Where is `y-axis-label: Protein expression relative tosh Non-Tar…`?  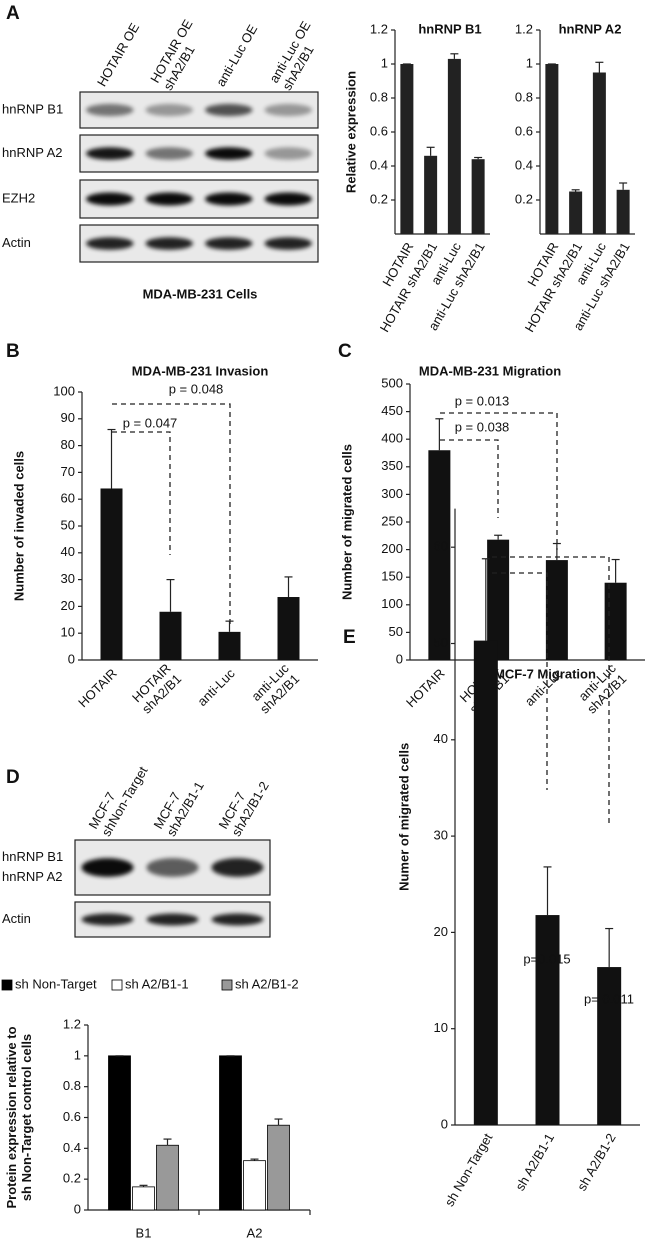
y-axis-label: Protein expression relative tosh Non-Tar… is located at coordinates (19, 1117).